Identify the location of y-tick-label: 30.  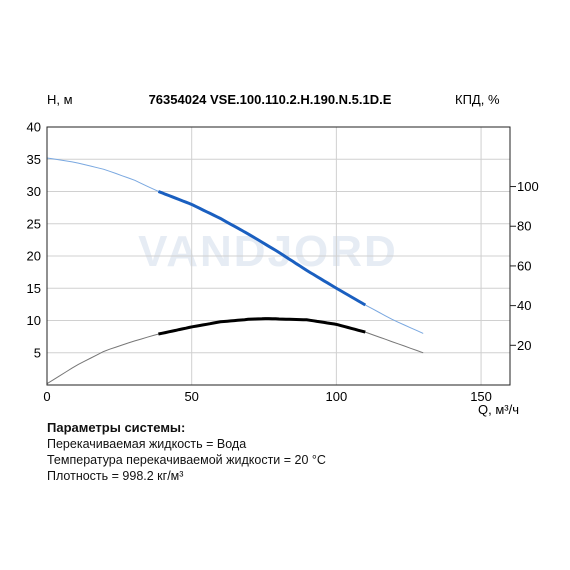
(34, 191).